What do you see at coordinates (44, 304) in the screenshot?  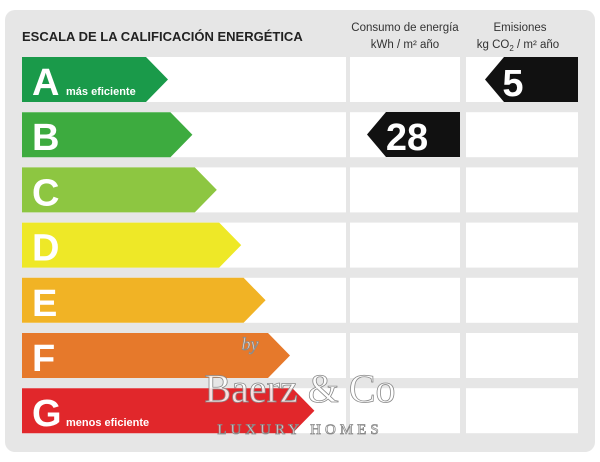 I see `rating-letter: E` at bounding box center [44, 304].